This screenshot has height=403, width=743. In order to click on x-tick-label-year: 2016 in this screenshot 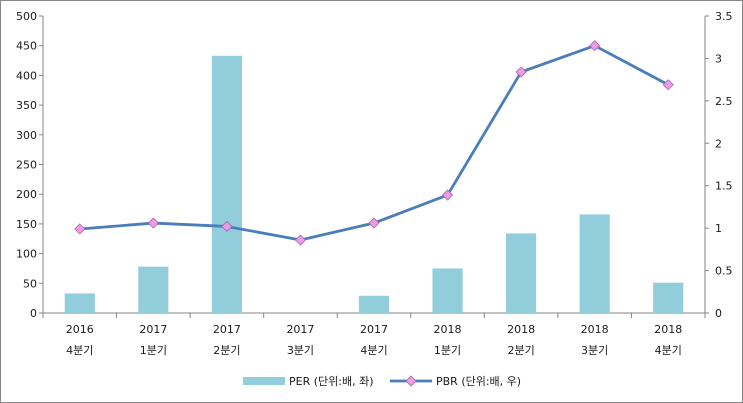, I will do `click(80, 329)`.